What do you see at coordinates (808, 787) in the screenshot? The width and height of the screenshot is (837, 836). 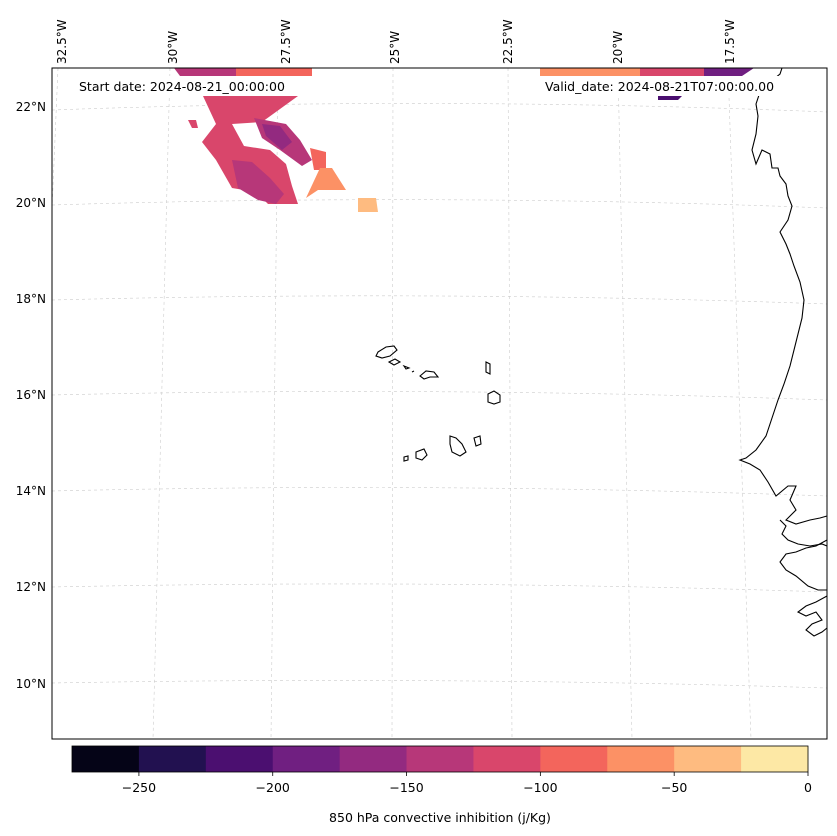 I see `colorbar-tick-label: 0` at bounding box center [808, 787].